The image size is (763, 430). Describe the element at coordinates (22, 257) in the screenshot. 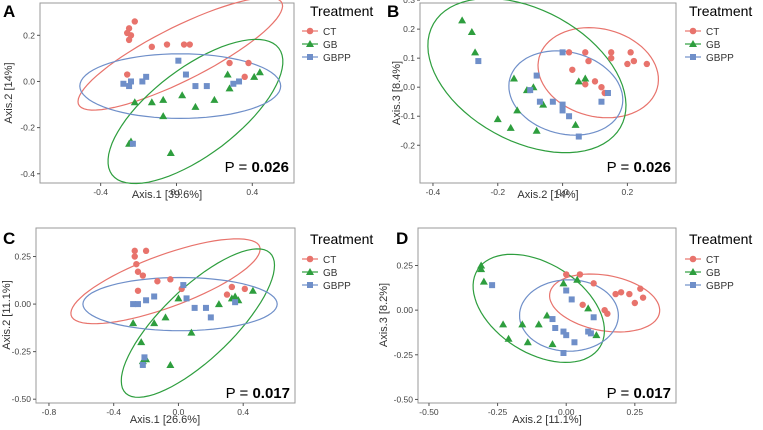

I see `y-tick-label: 0.25` at that location.